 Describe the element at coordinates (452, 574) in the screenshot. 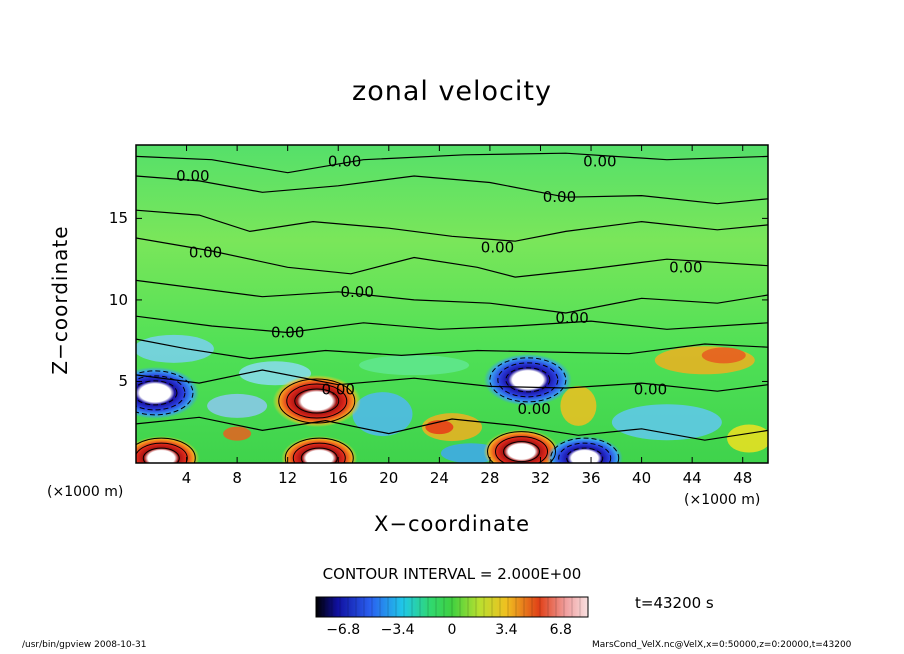

I see `contour-interval-text: CONTOUR INTERVAL = 2.000E+00` at that location.